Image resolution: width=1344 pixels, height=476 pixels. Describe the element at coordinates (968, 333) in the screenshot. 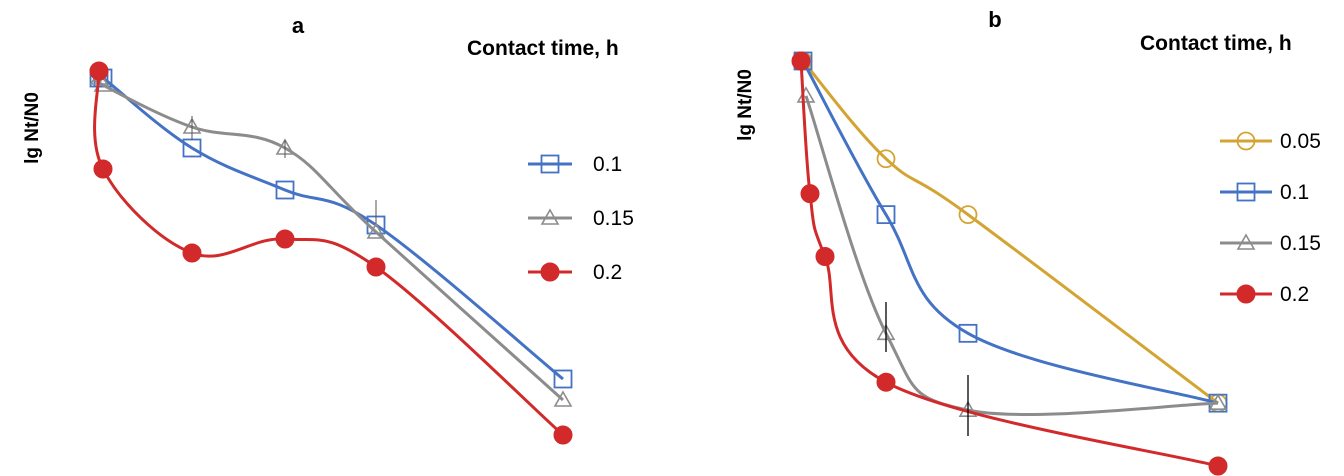

I see `data-point-0.1-2` at that location.